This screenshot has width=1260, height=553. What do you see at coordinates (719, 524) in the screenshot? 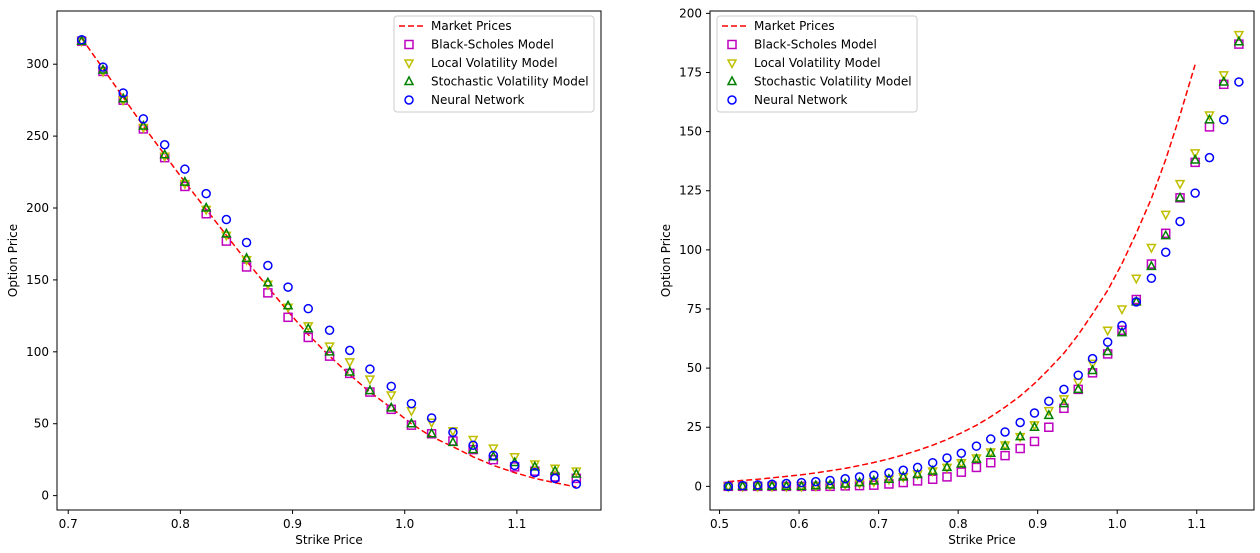
I see `right-xtick-label: 0.5` at bounding box center [719, 524].